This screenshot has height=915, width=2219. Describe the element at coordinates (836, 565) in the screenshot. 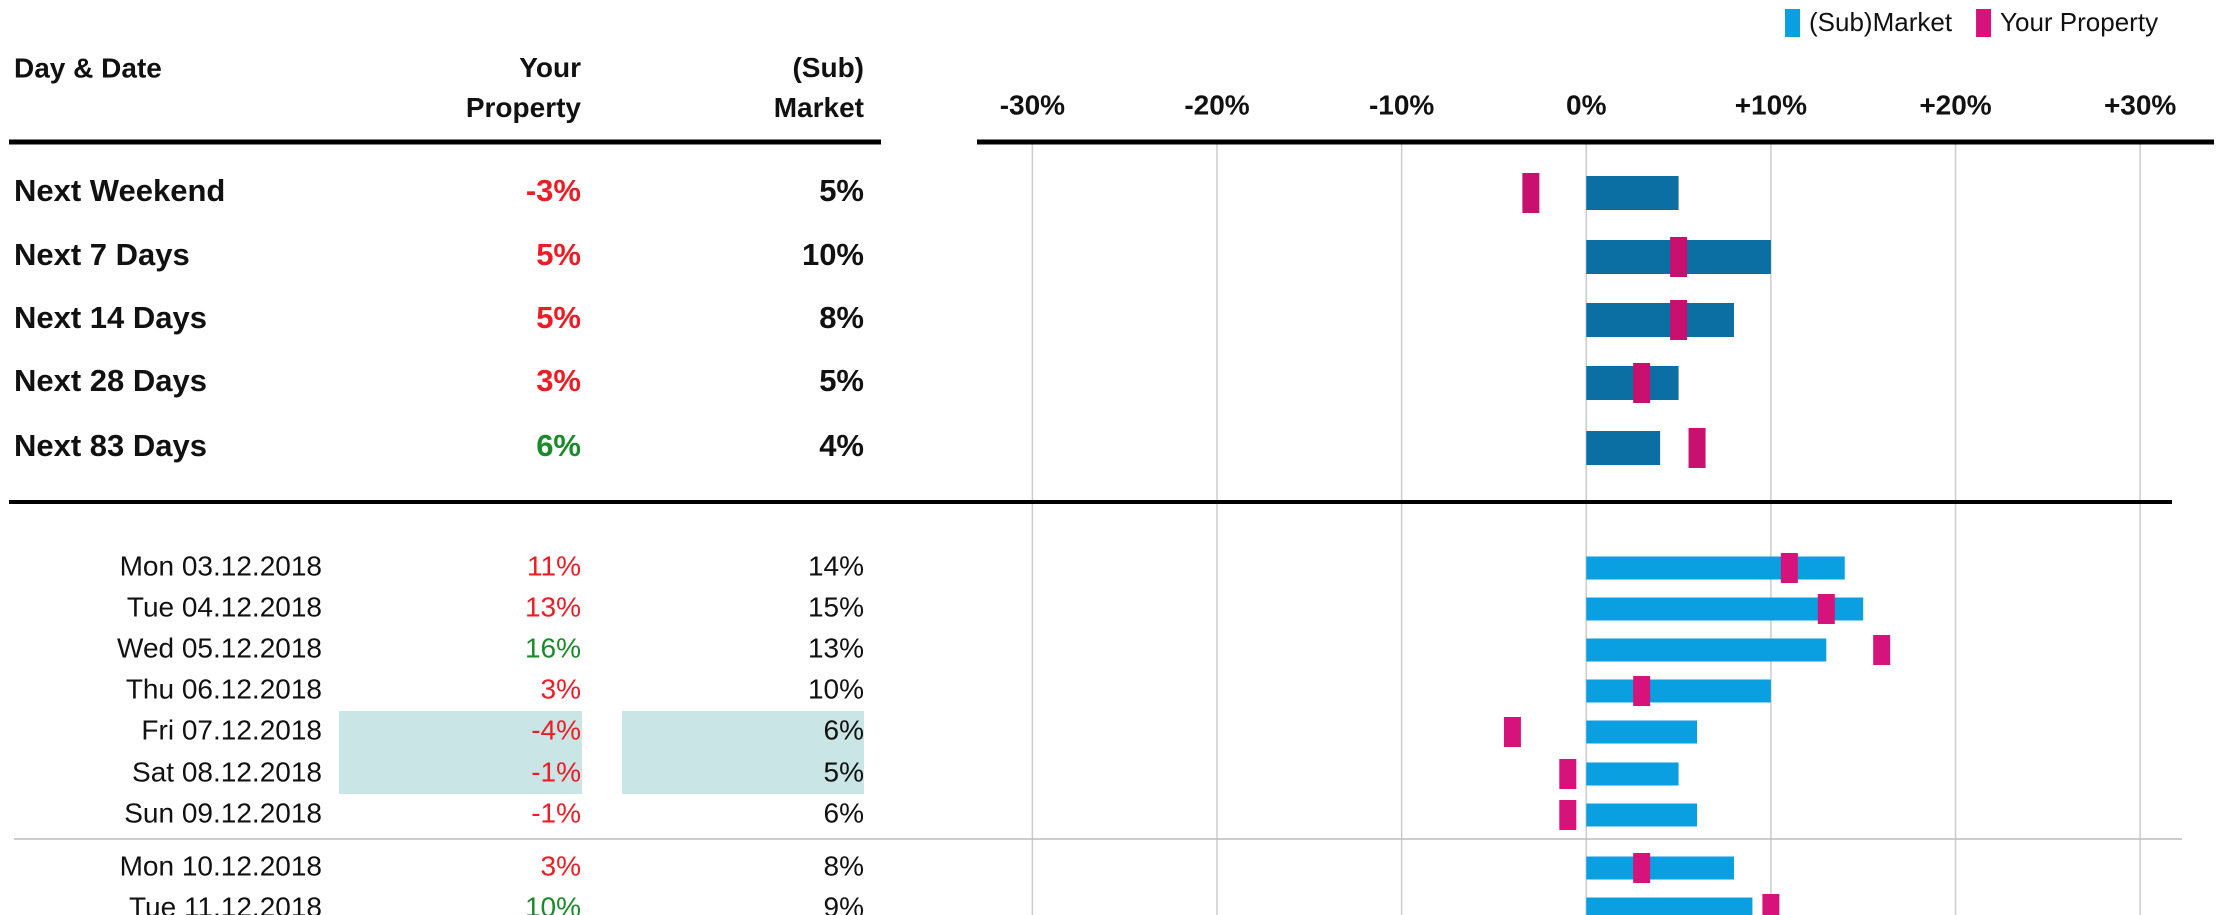

I see `market-value: 14%` at that location.